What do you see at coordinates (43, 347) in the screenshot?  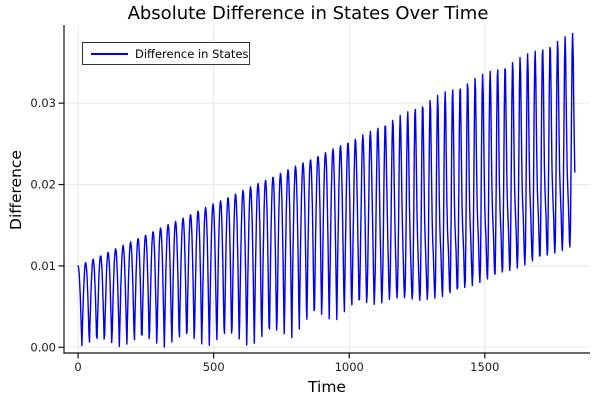 I see `y-tick-label: 0.00` at bounding box center [43, 347].